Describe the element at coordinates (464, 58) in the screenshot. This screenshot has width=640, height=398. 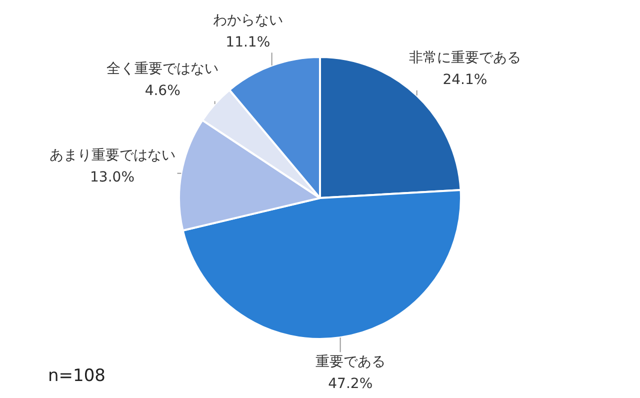
I see `slice-label: 非常に重要である` at that location.